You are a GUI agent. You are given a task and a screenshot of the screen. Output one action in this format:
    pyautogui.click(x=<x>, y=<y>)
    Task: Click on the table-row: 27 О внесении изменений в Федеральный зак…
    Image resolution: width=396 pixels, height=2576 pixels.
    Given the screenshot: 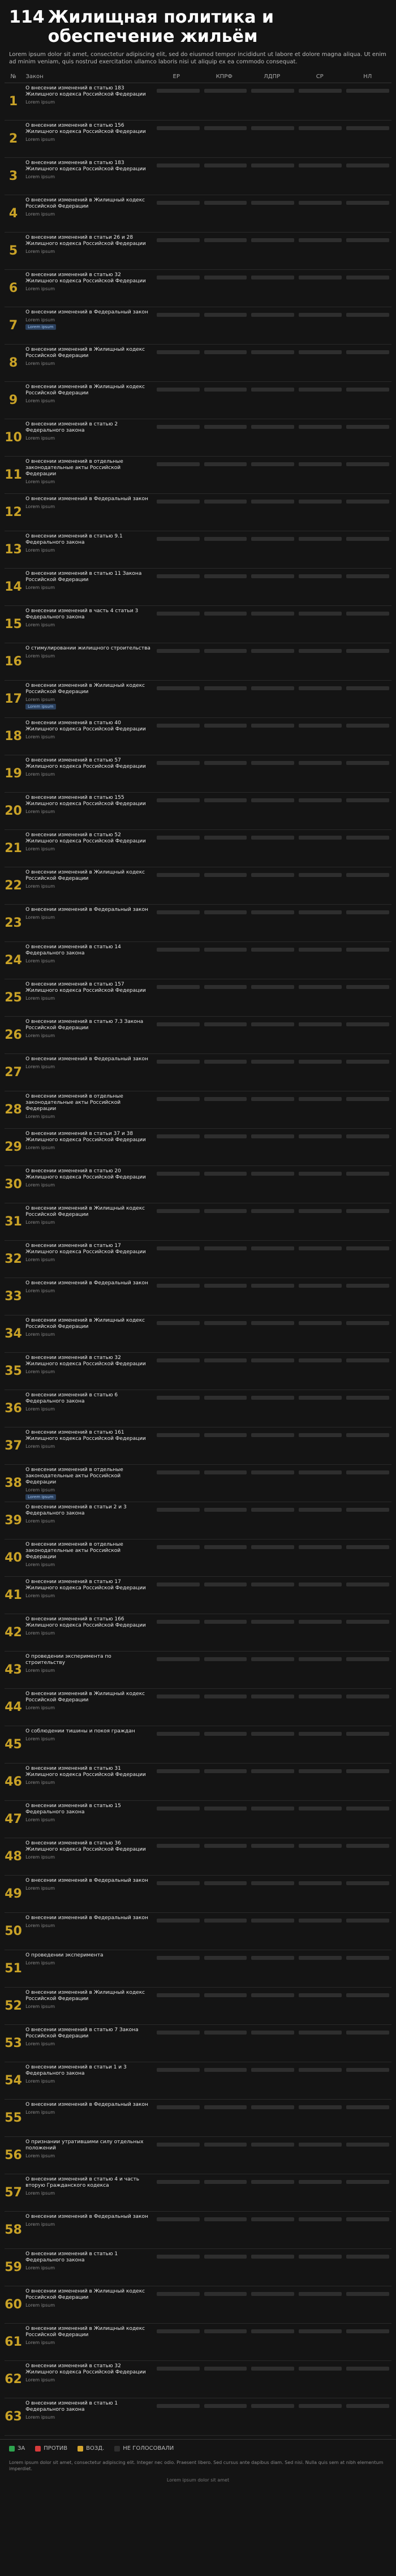 What is the action you would take?
    pyautogui.click(x=198, y=1072)
    